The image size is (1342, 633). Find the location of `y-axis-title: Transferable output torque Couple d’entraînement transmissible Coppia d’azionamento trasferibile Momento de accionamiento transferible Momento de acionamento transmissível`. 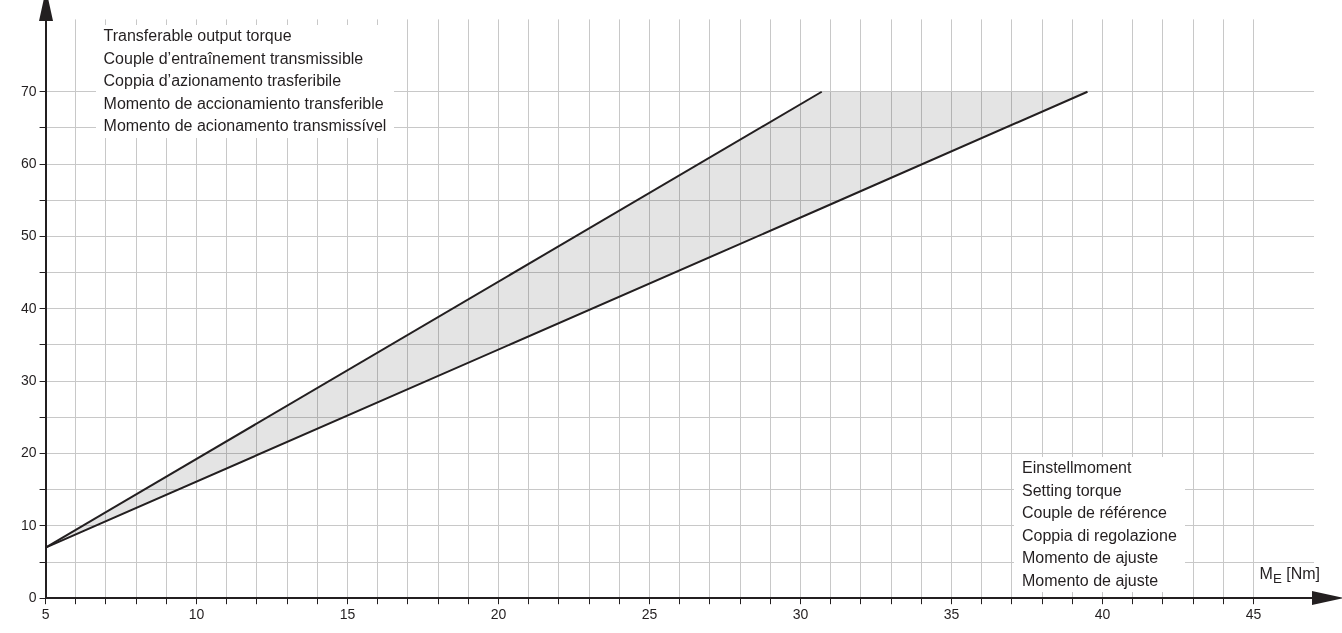

y-axis-title: Transferable output torque Couple d’entraînement transmissible Coppia d’azionamento trasferibile Momento de accionamiento transferible Momento de acionamento transmissível is located at coordinates (245, 81).